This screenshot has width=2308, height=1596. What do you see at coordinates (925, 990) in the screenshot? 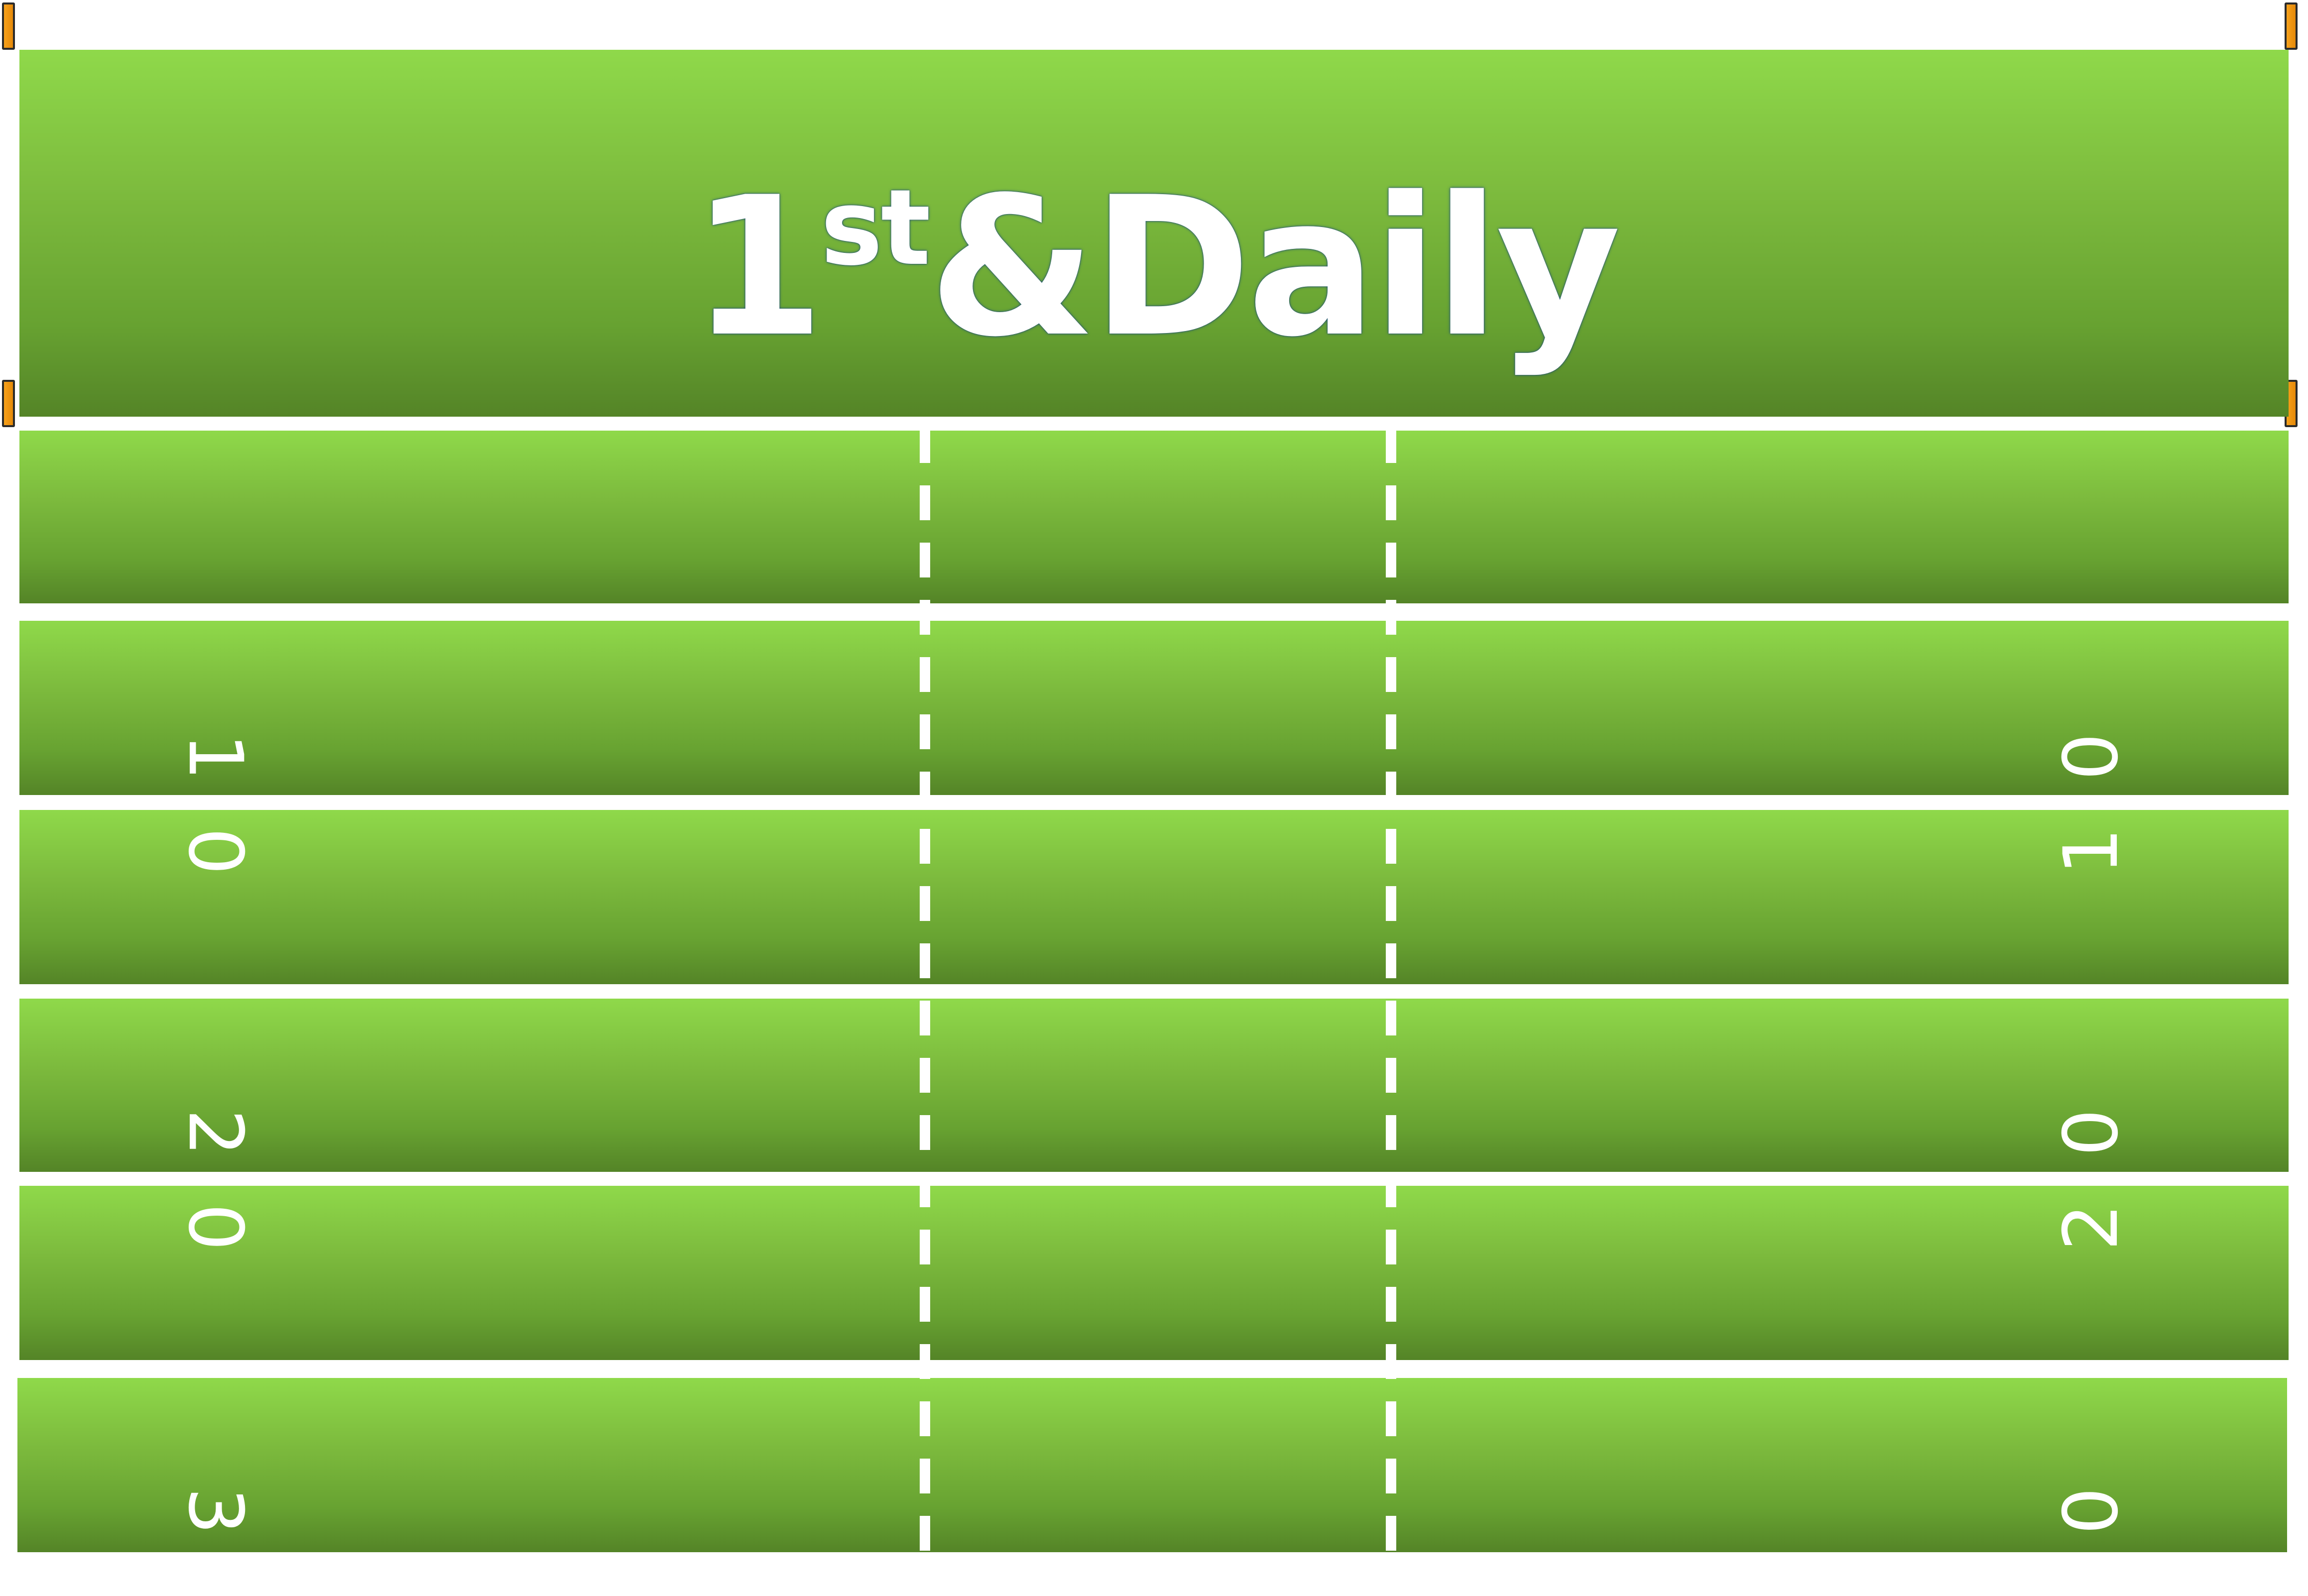
I see `hash-line-left` at bounding box center [925, 990].